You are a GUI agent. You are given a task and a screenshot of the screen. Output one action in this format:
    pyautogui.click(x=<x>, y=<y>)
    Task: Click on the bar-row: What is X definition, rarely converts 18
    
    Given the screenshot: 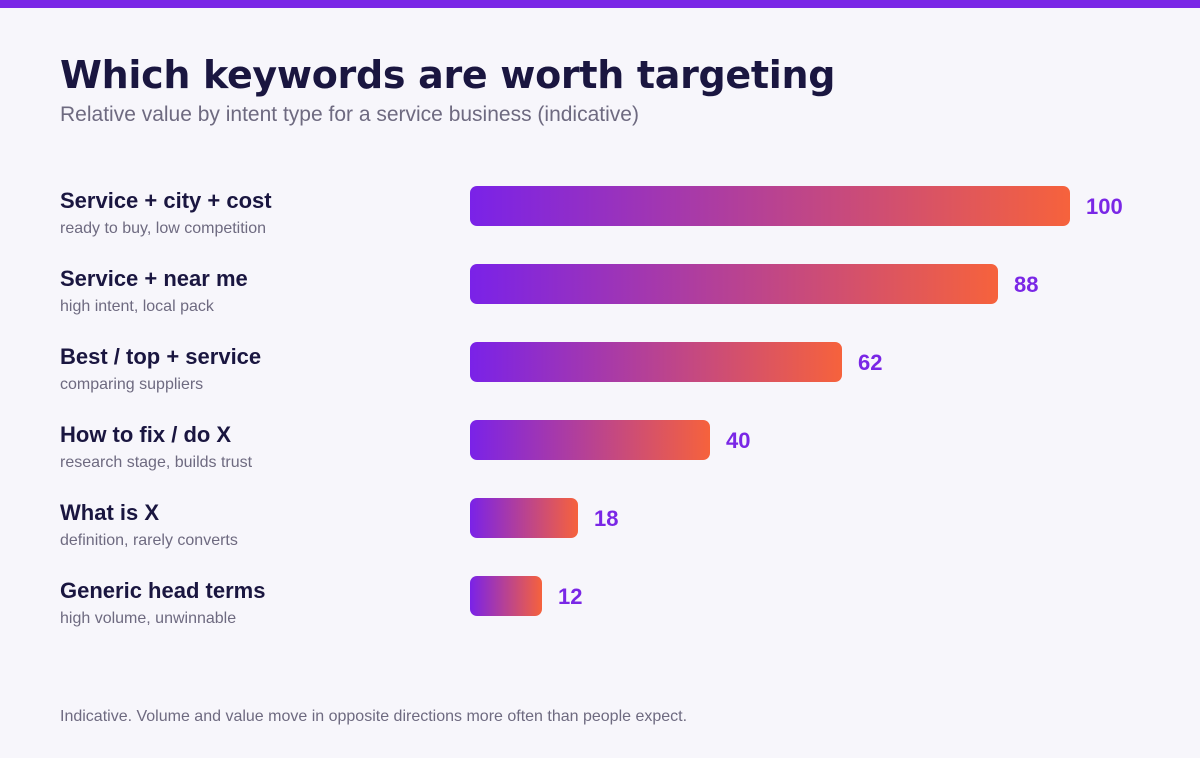 What is the action you would take?
    pyautogui.click(x=600, y=528)
    